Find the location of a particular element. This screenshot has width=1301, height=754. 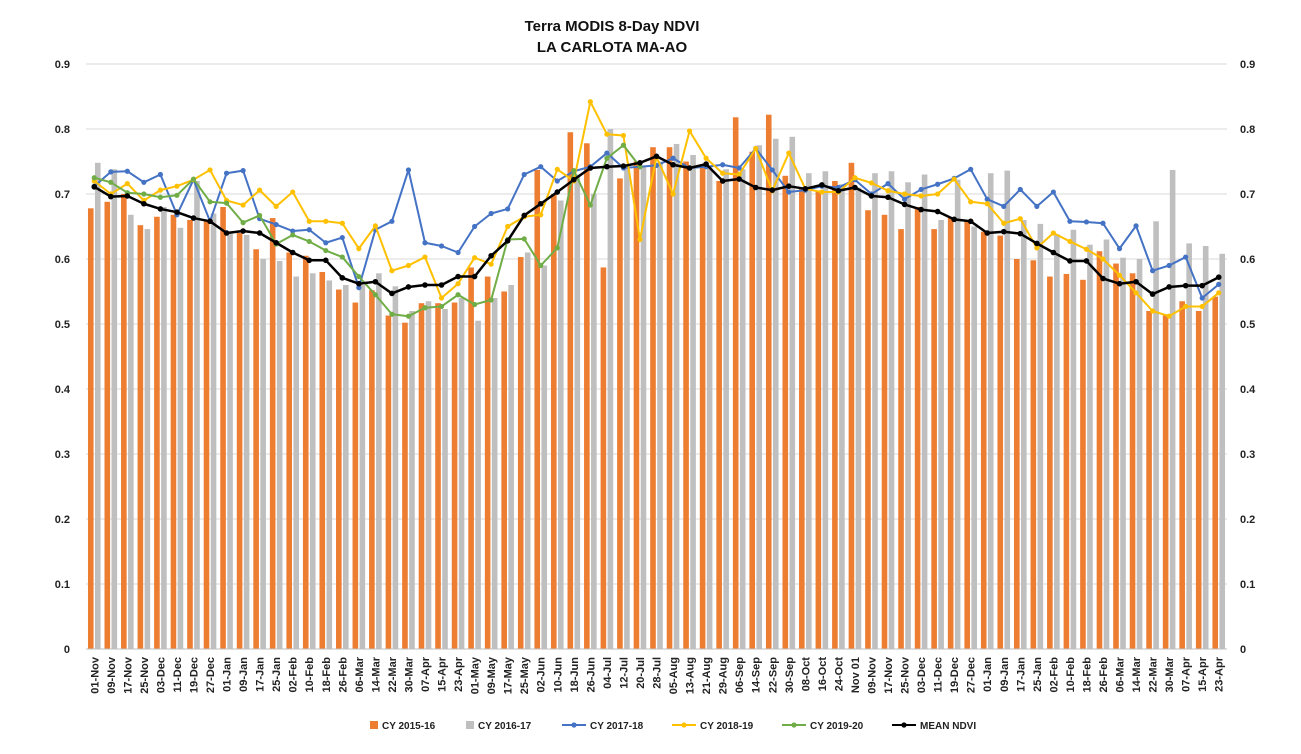

x-tick-62: 06-Mar is located at coordinates (1121, 674).